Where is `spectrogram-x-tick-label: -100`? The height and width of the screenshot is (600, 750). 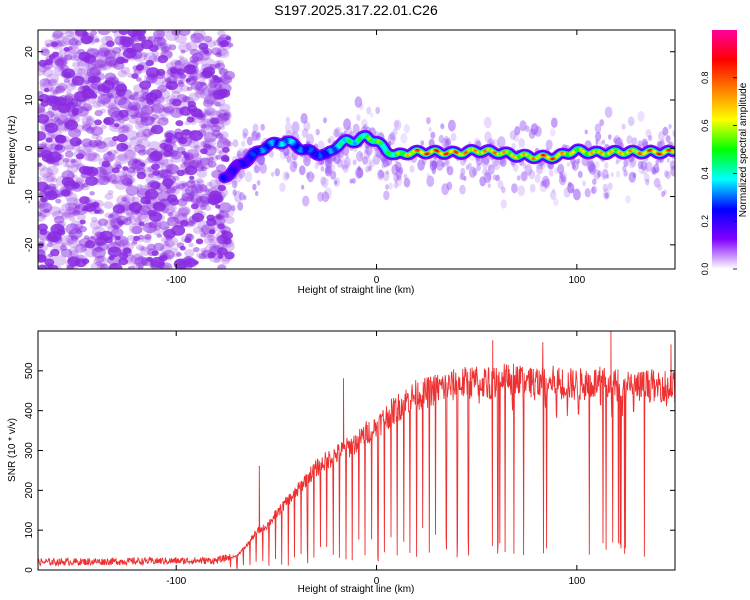 spectrogram-x-tick-label: -100 is located at coordinates (176, 280).